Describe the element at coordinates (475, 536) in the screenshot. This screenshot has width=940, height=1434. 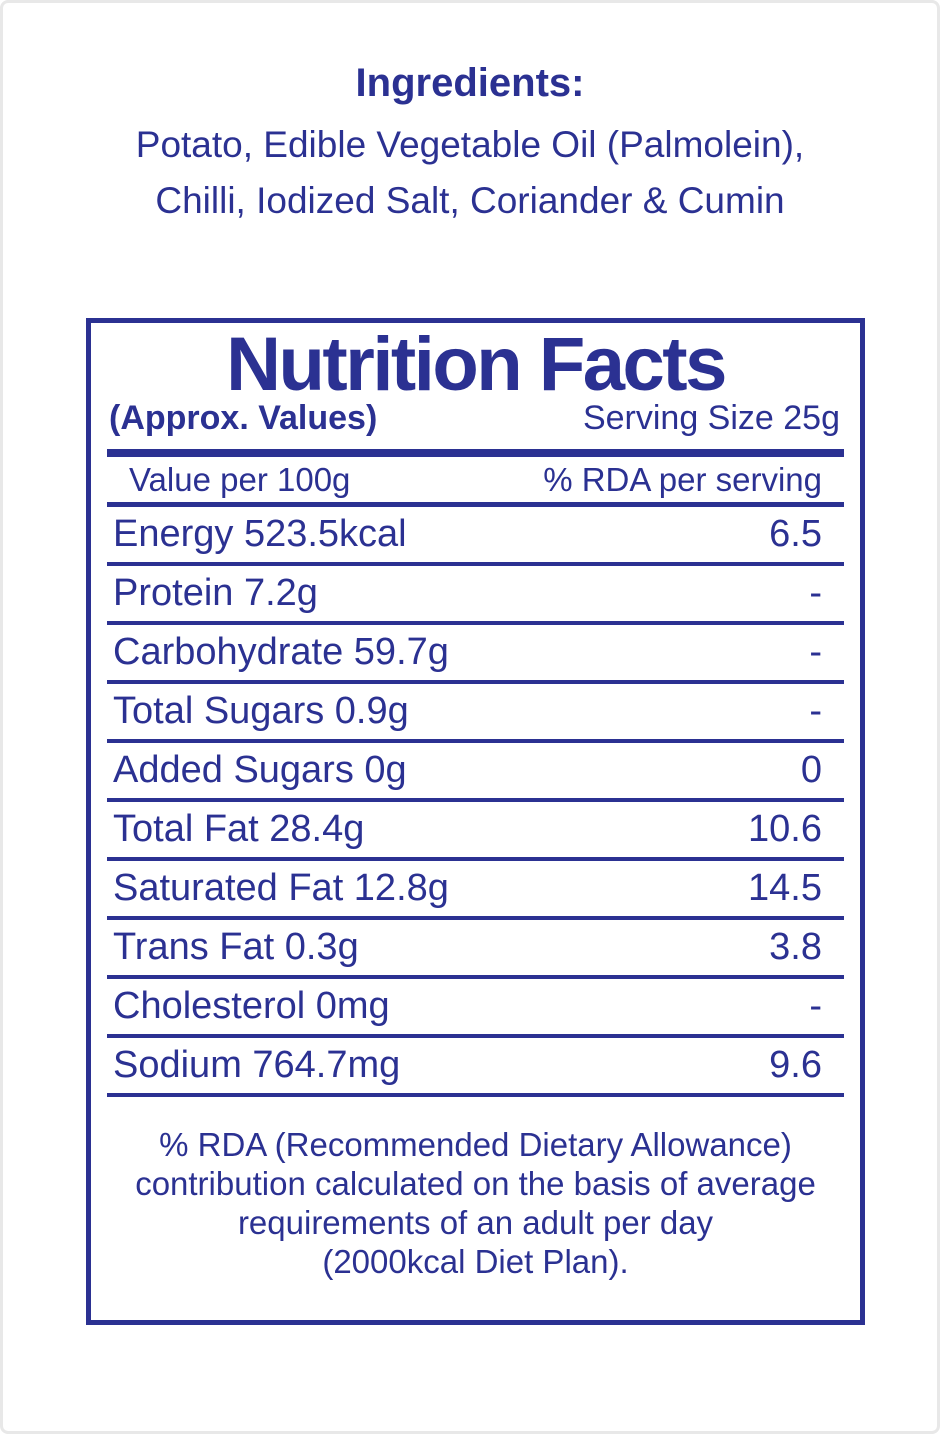
I see `table-row-energy: Energy 523.5kcal 6.5` at that location.